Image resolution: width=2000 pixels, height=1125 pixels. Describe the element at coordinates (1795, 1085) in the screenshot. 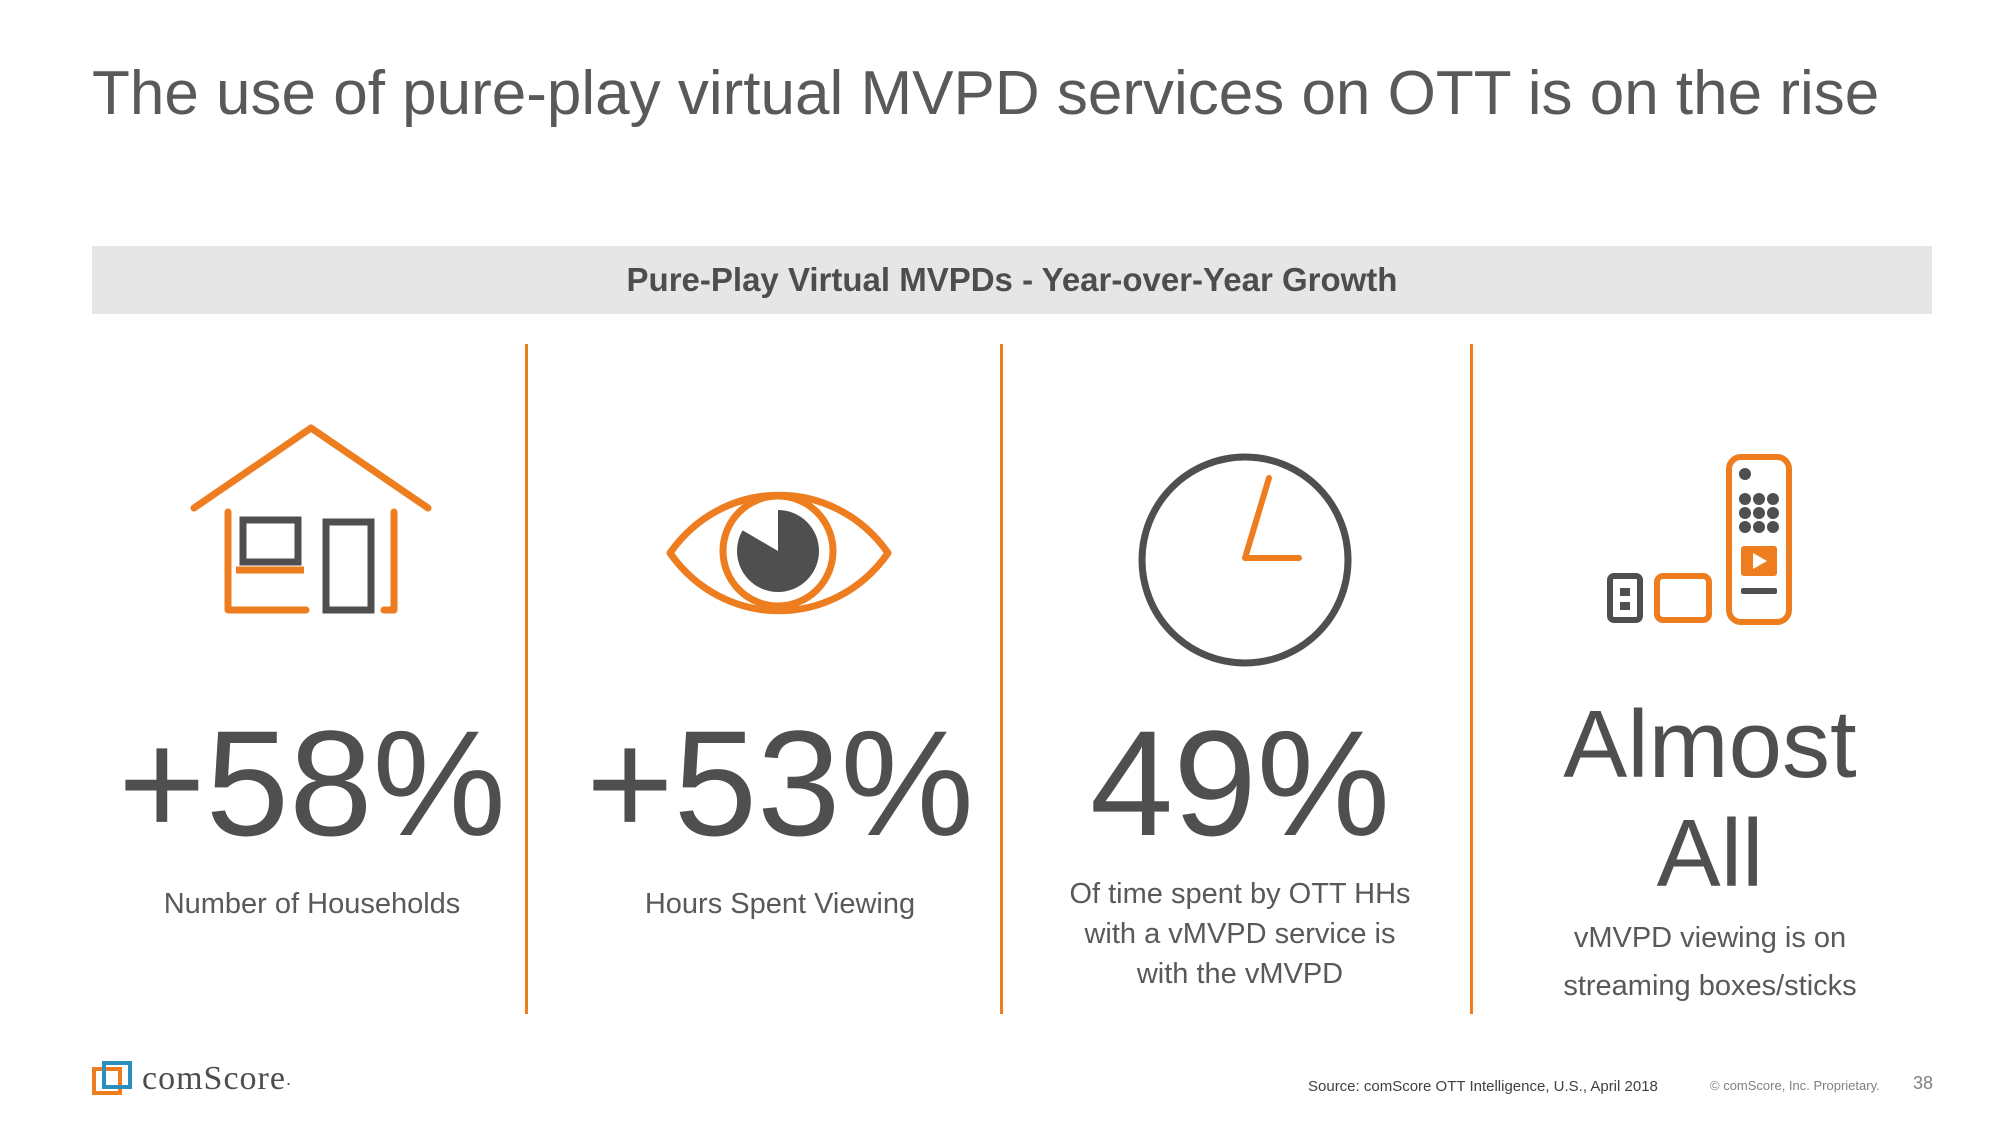

I see `copyright-note: © comScore, Inc. Proprietary.` at that location.